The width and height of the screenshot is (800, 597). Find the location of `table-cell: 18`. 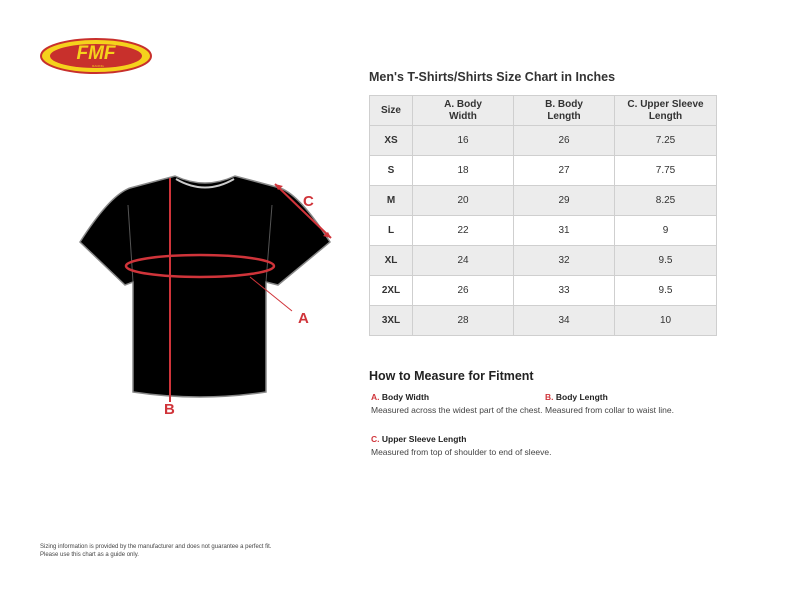

table-cell: 18 is located at coordinates (463, 170).